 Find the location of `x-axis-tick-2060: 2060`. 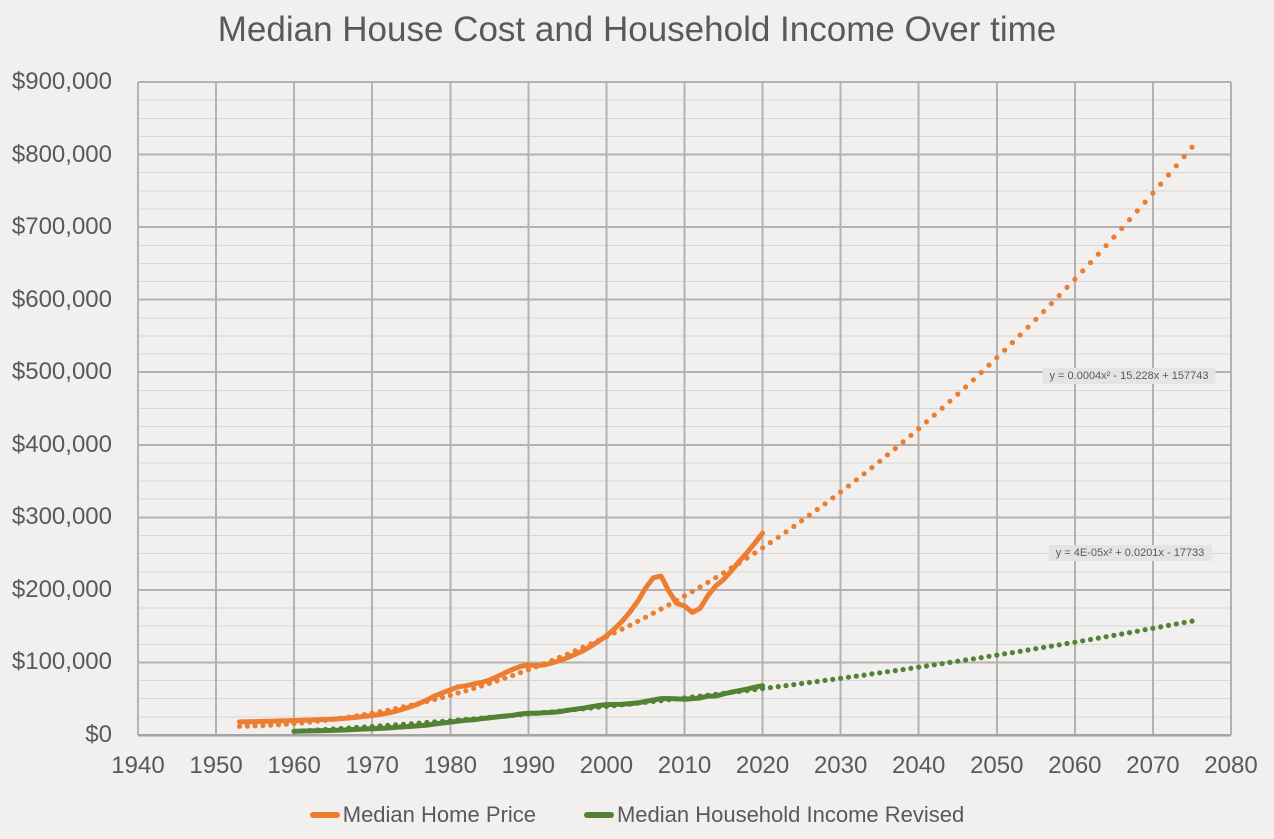

x-axis-tick-2060: 2060 is located at coordinates (1075, 765).